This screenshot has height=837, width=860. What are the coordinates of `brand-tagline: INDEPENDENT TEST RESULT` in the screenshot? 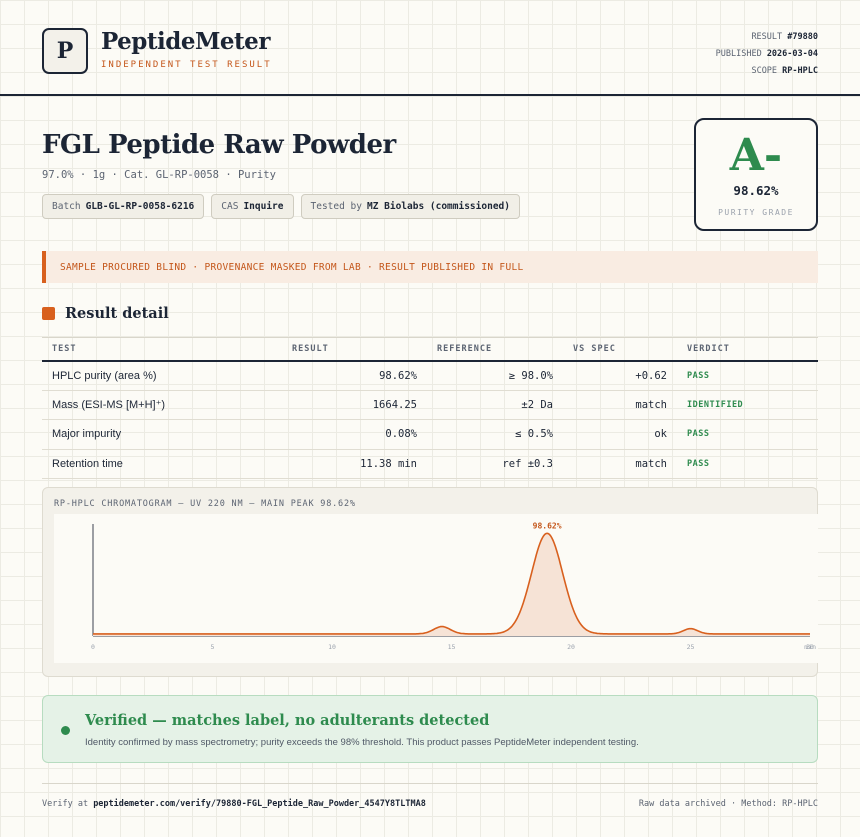 It's located at (186, 65).